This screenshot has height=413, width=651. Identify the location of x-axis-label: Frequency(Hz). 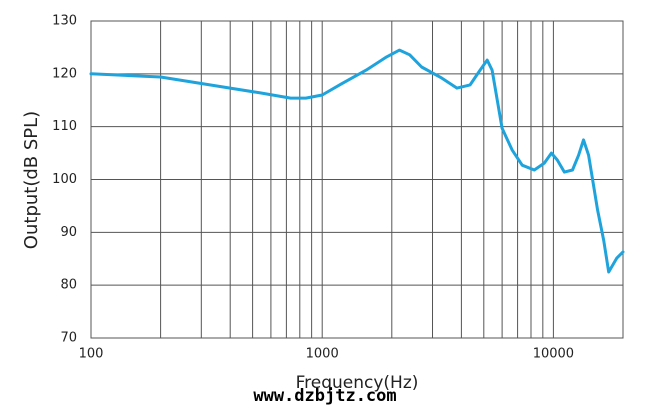
(357, 383).